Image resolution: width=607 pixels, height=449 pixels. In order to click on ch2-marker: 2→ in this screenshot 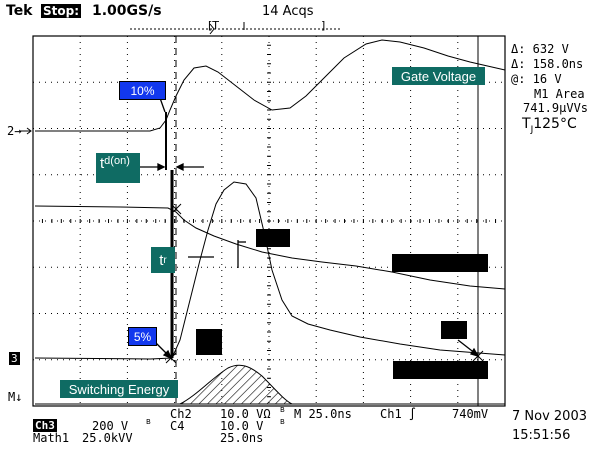, I will do `click(14, 131)`.